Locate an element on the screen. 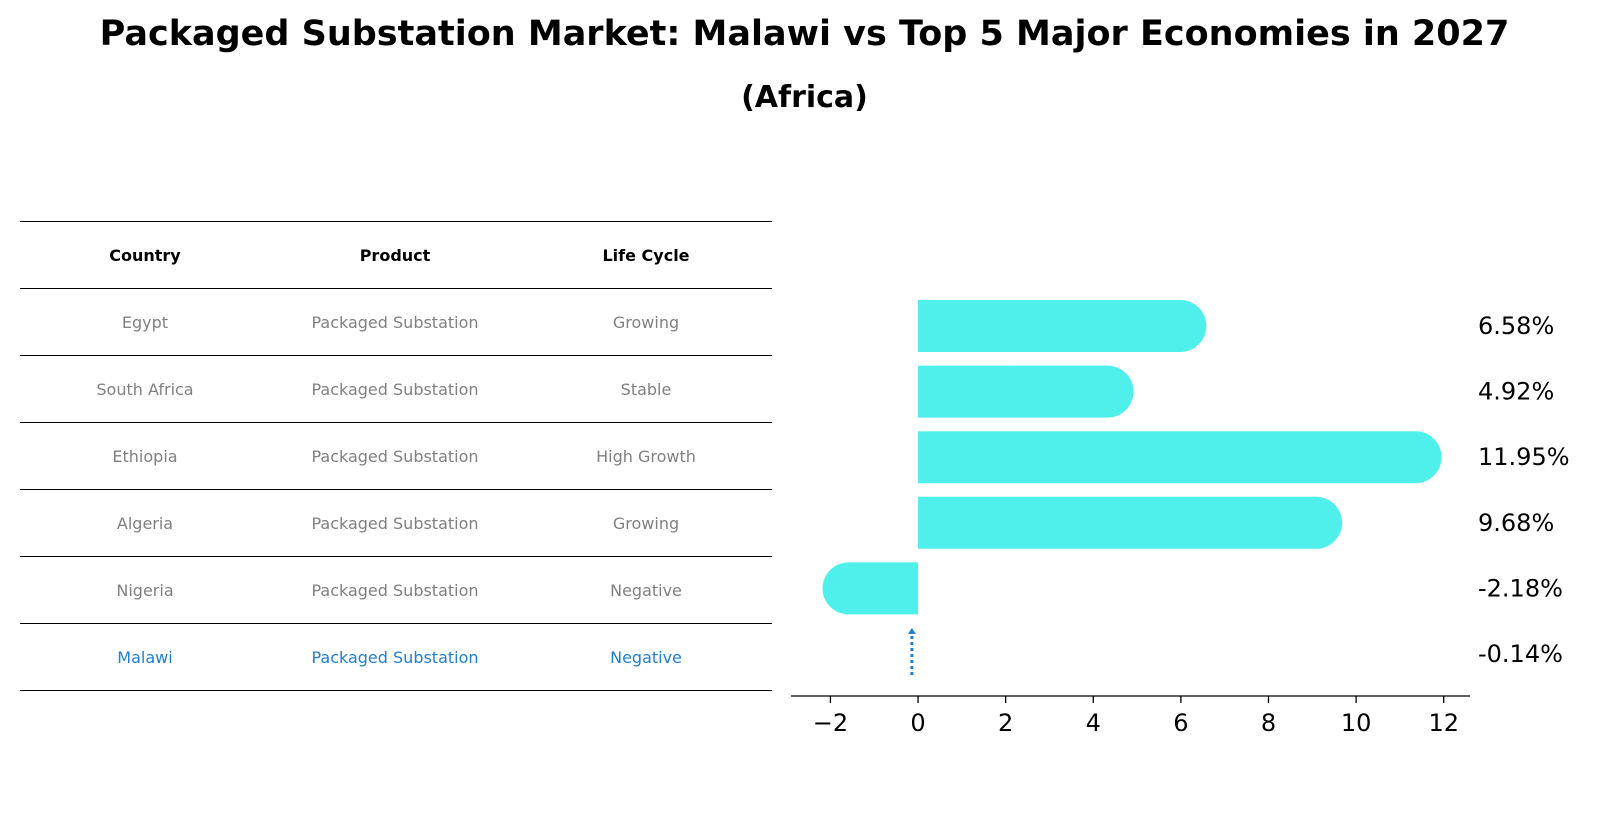 The image size is (1609, 823). cell-country: Algeria is located at coordinates (145, 523).